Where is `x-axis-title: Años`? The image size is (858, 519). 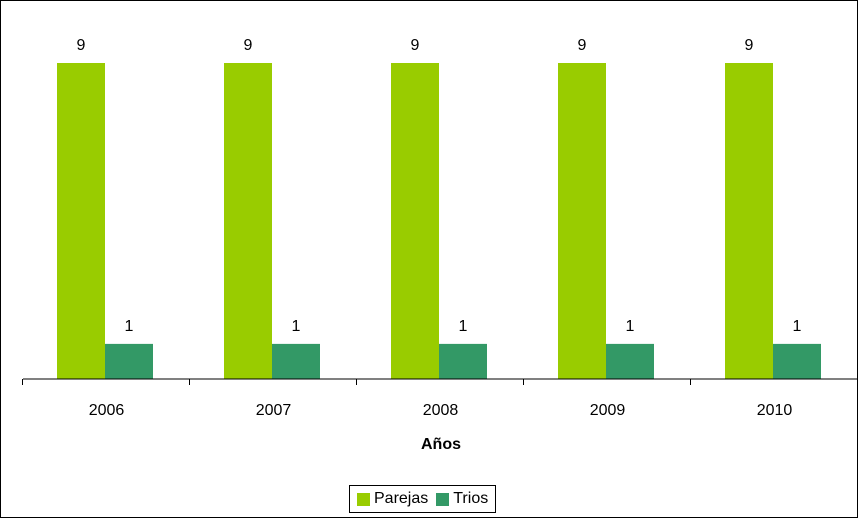
x-axis-title: Años is located at coordinates (441, 444).